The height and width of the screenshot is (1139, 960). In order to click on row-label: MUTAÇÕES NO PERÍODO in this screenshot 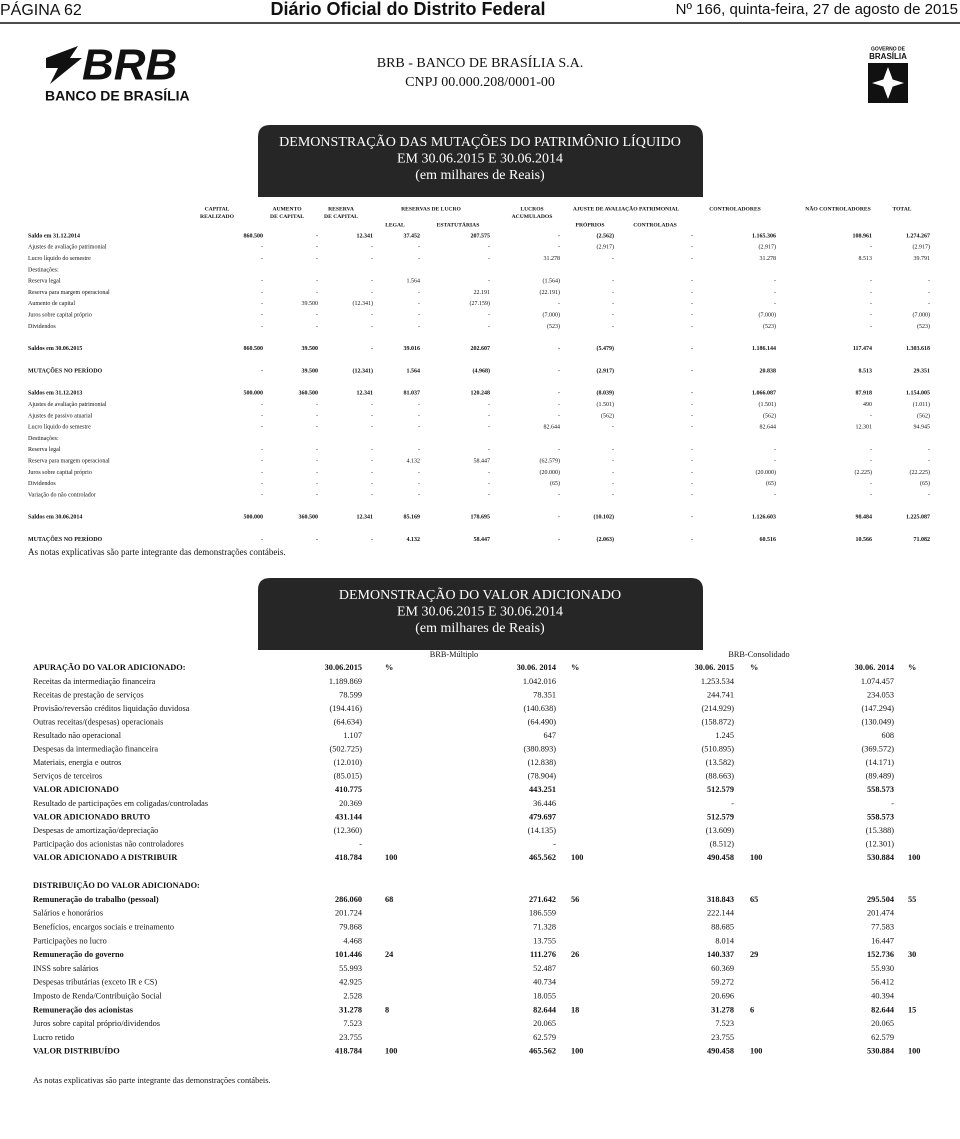, I will do `click(65, 539)`.